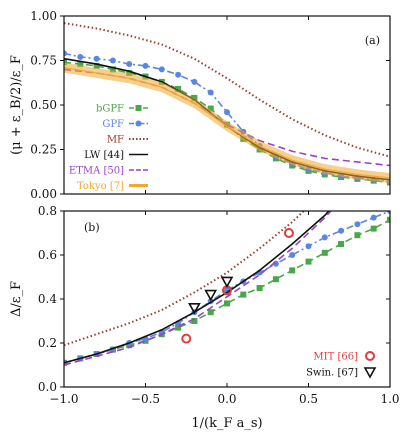  I want to click on legend-label: GPF, so click(113, 124).